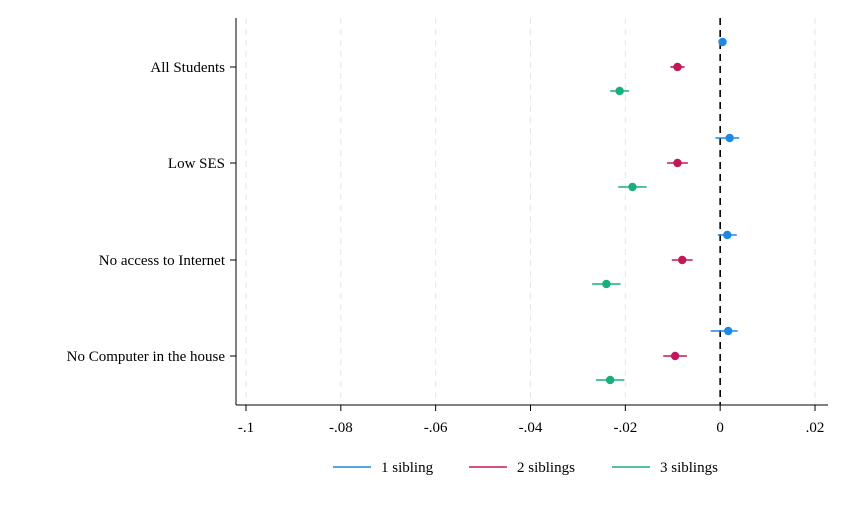  Describe the element at coordinates (436, 428) in the screenshot. I see `x-tick-label: -.06` at that location.